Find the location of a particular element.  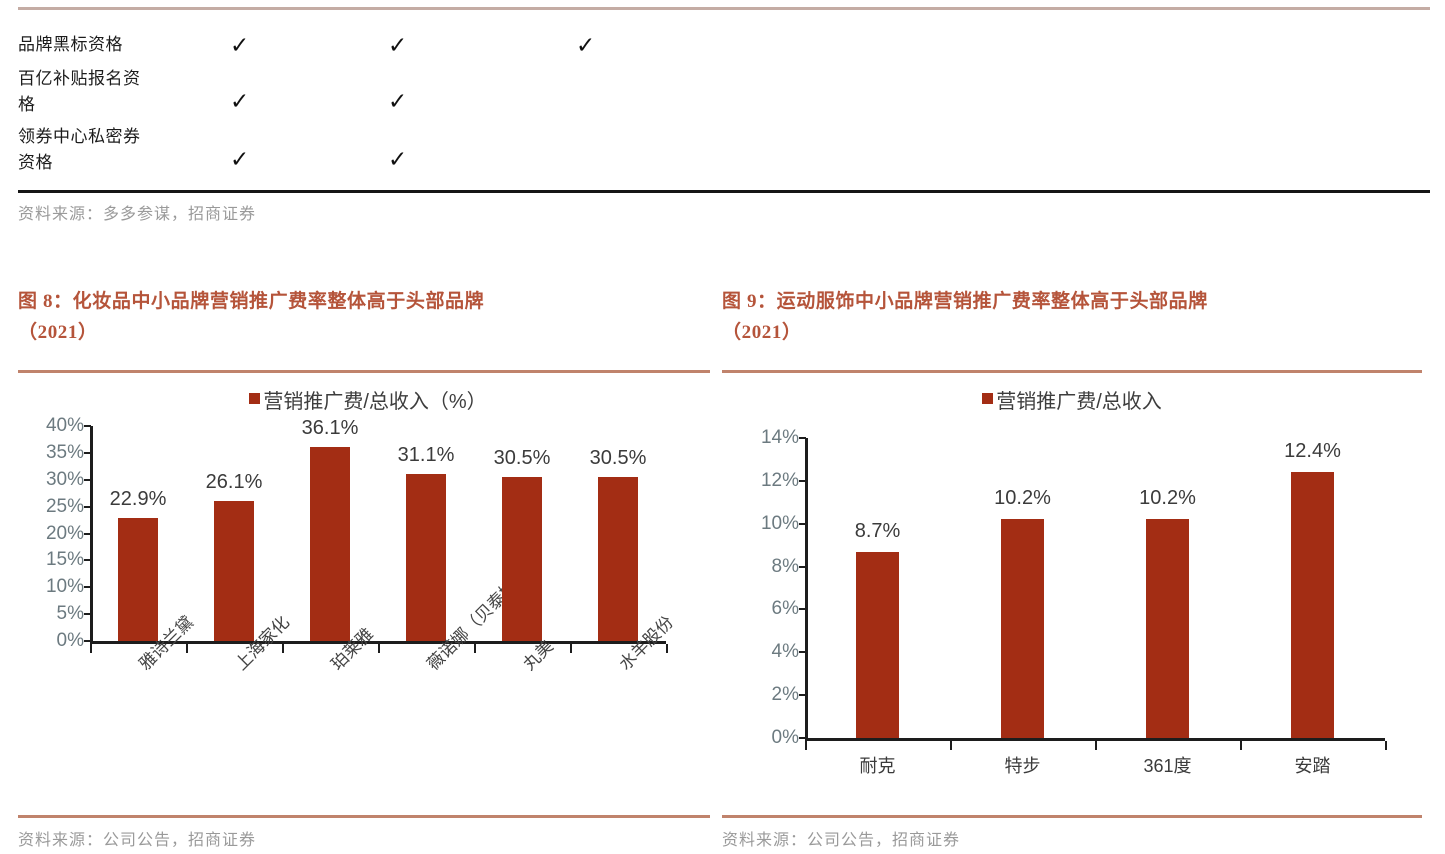

figure-8-title-rule is located at coordinates (364, 371).